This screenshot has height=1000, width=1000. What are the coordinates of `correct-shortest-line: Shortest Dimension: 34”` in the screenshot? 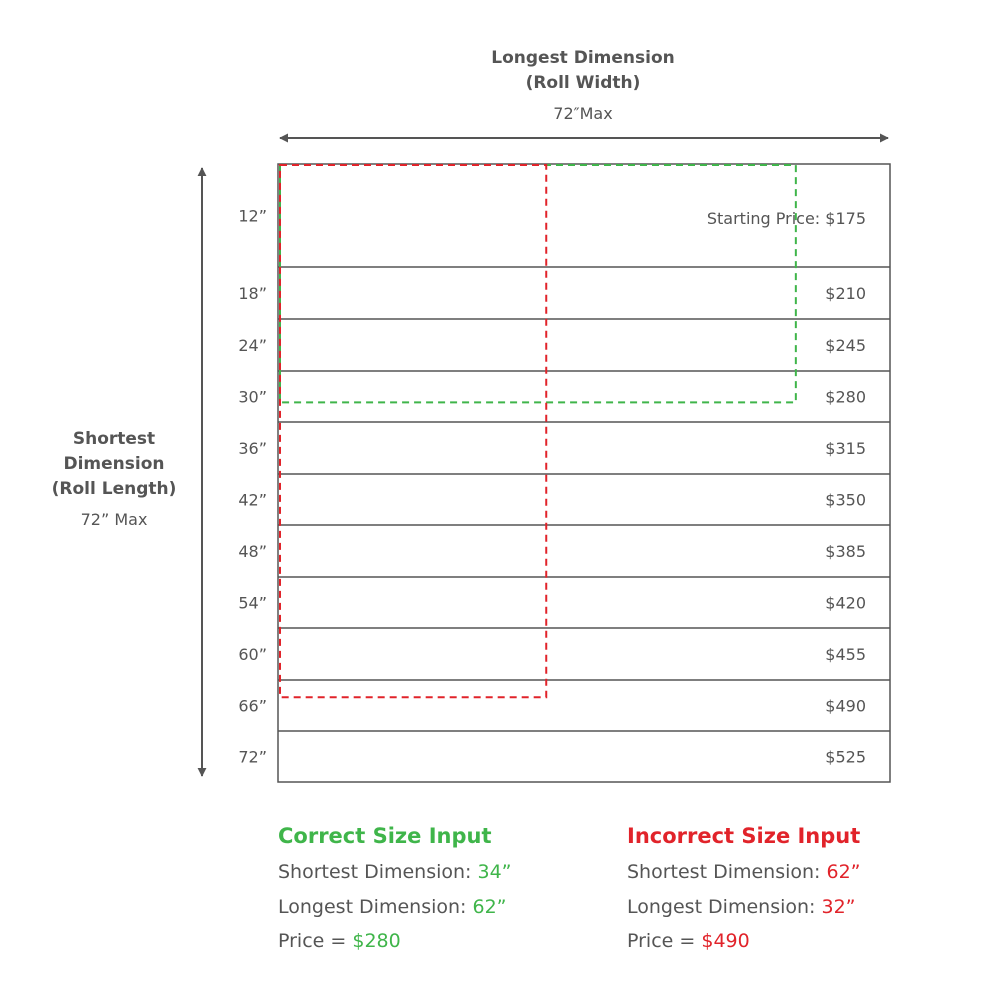 It's located at (395, 872).